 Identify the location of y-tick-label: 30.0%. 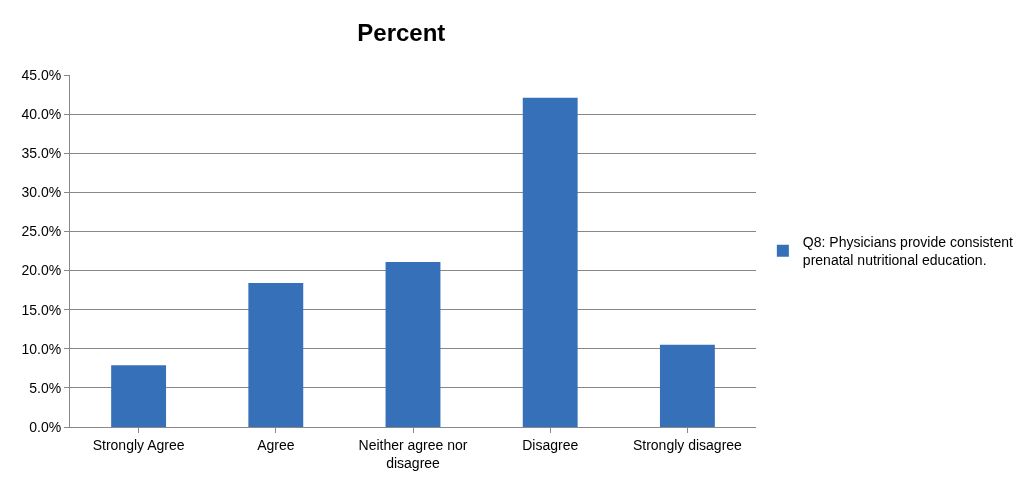
(41, 192).